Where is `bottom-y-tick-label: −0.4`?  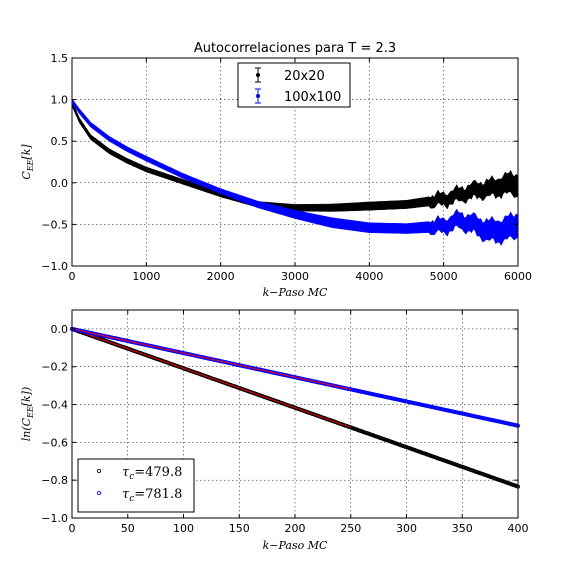
bottom-y-tick-label: −0.4 is located at coordinates (54, 405).